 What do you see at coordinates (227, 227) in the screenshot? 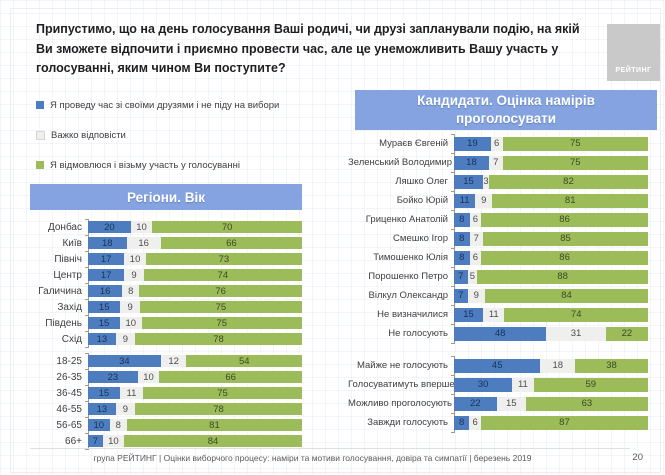
I see `bar-value: 70` at bounding box center [227, 227].